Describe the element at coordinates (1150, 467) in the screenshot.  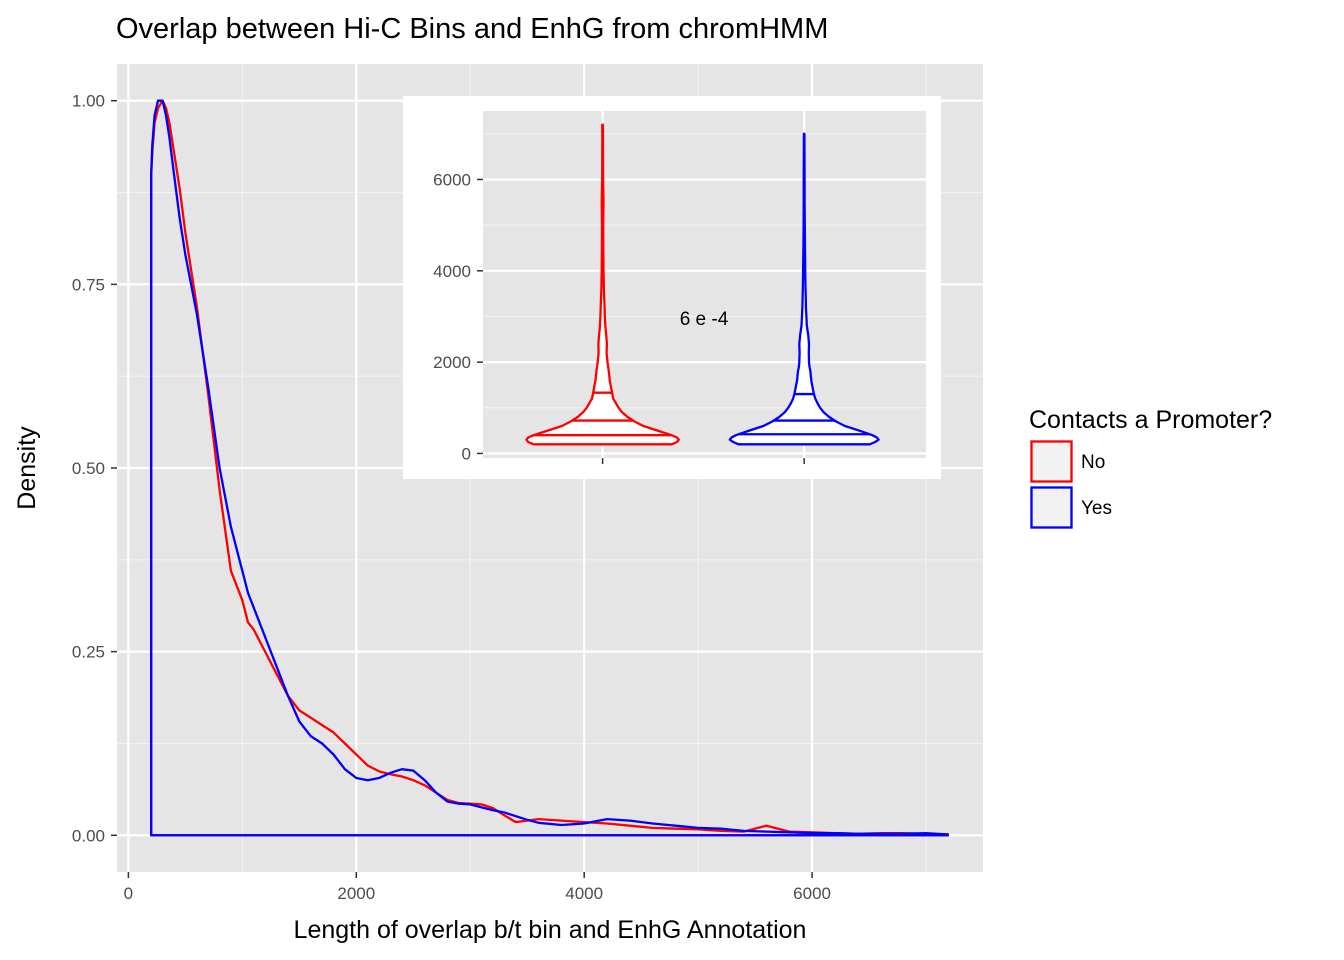
I see `legend: Contacts a Promoter? No Yes` at that location.